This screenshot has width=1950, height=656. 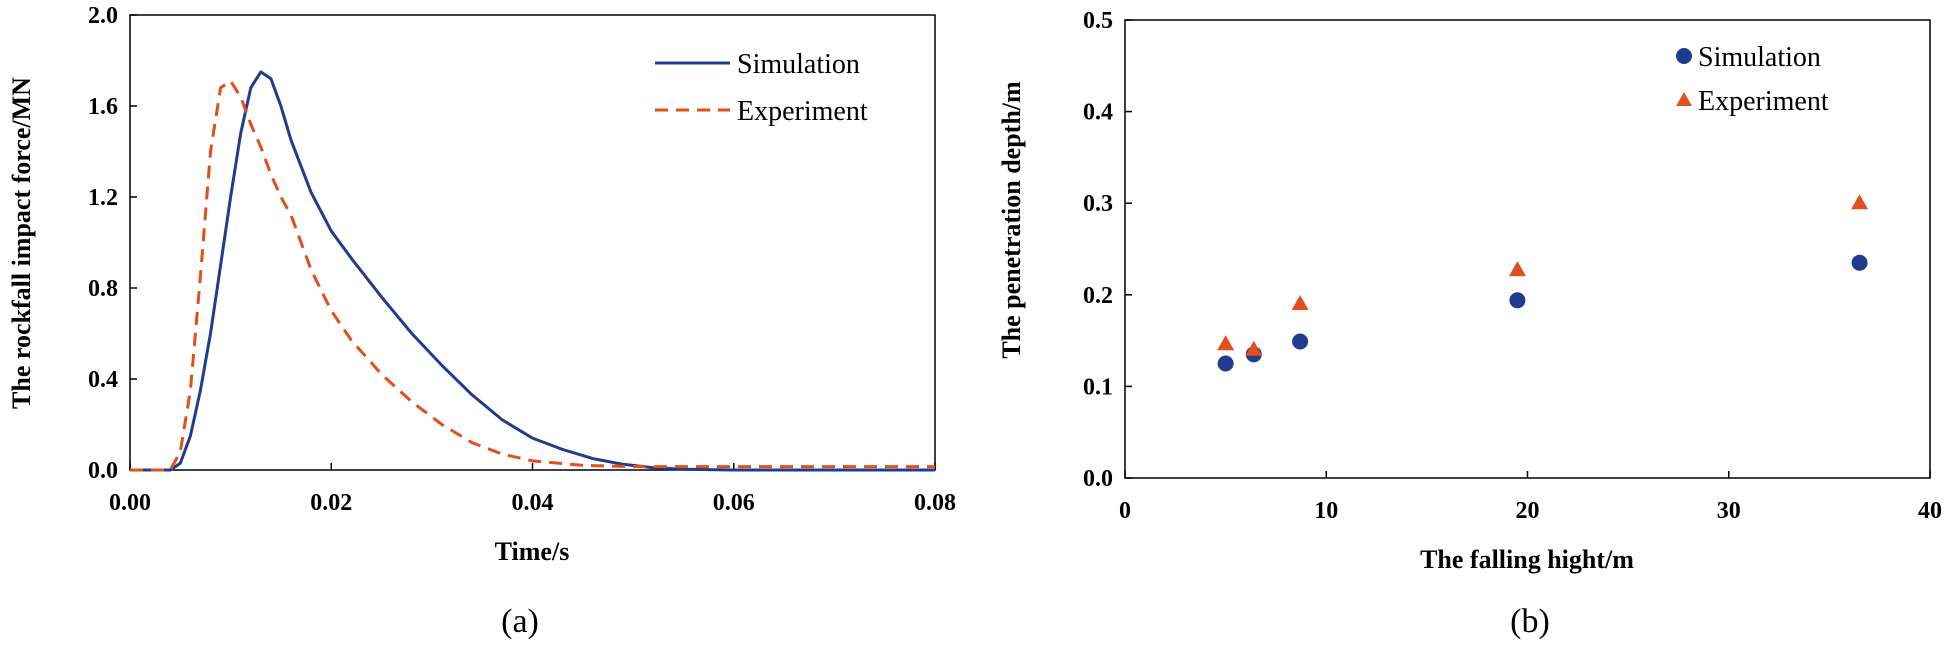 I want to click on panel-a-x-ticks: 0.00 0.02 0.04 0.06 0.08, so click(x=532, y=489).